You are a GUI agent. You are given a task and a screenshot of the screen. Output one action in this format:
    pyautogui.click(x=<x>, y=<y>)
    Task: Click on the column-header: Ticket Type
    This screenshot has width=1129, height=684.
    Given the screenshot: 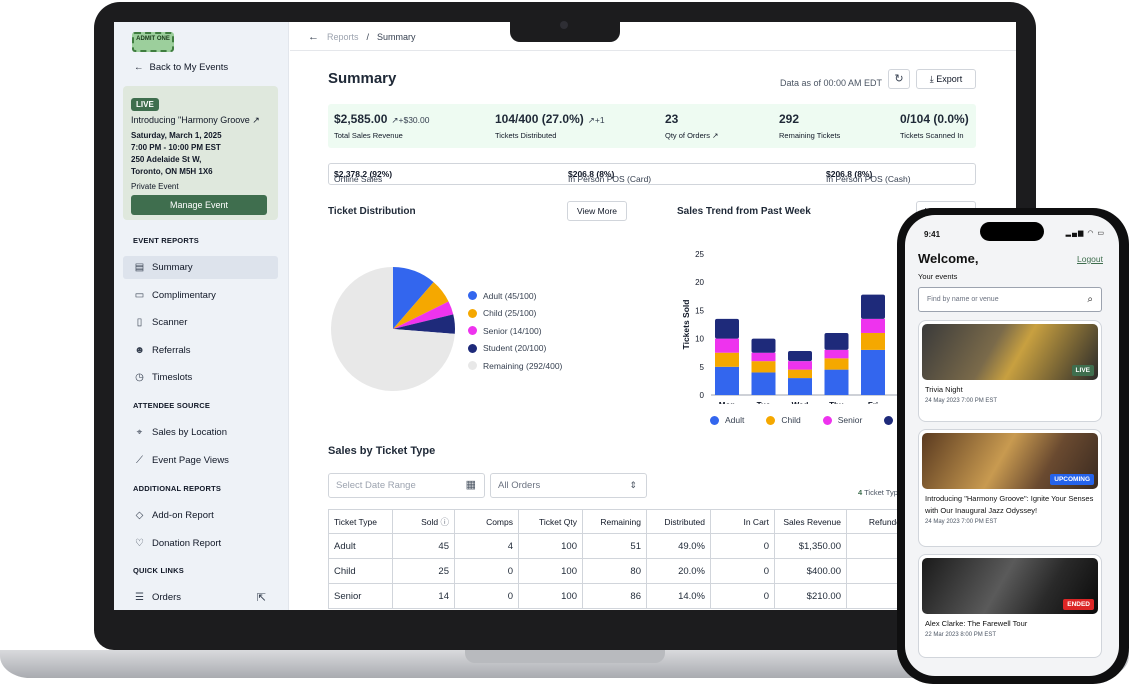 What is the action you would take?
    pyautogui.click(x=360, y=521)
    